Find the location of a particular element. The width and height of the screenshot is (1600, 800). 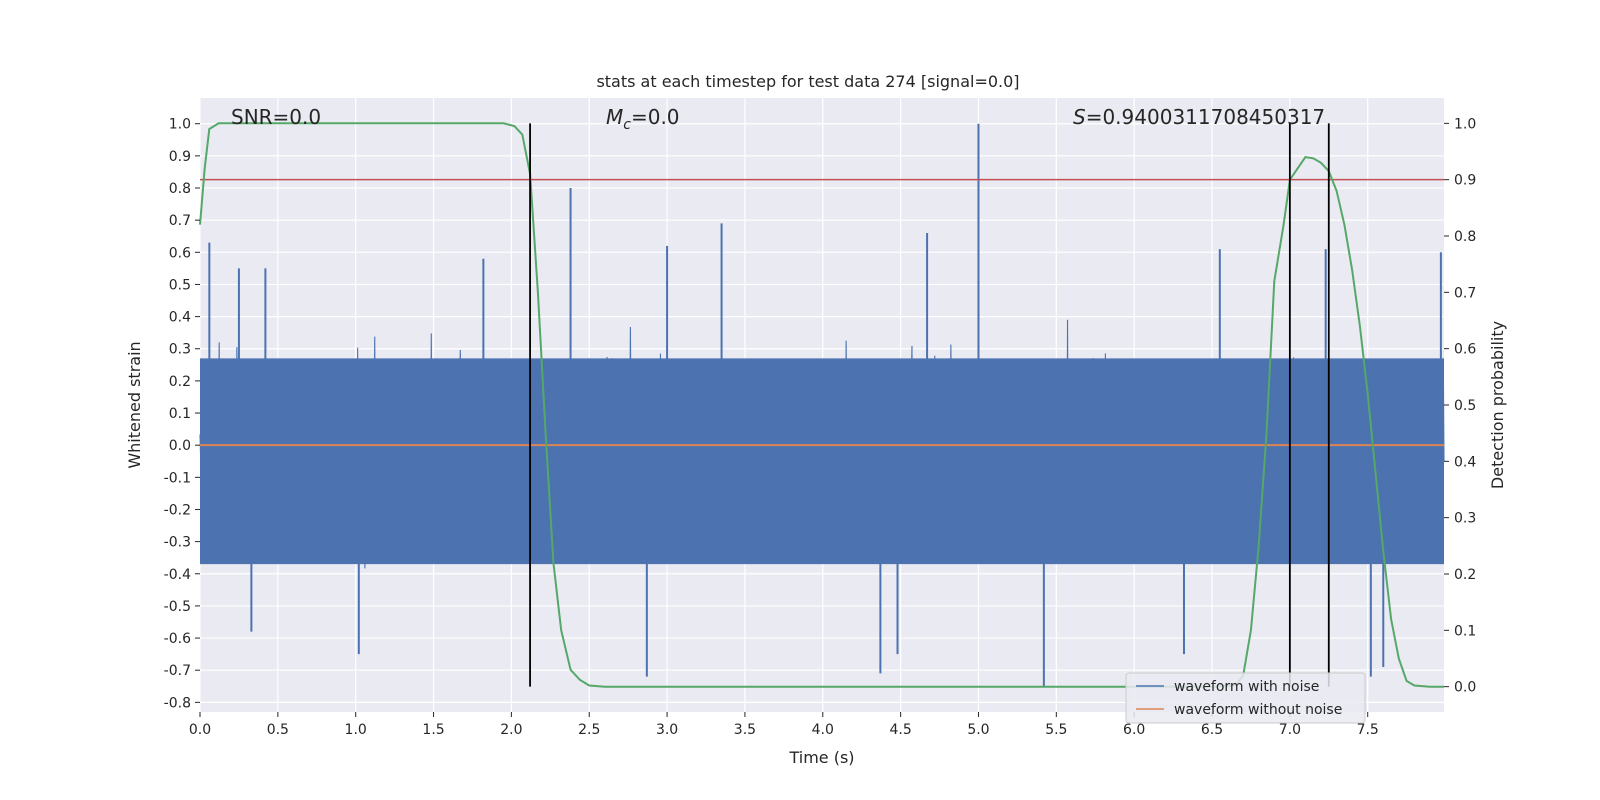

y-right-tick-label-10: 0.0 is located at coordinates (1465, 688).